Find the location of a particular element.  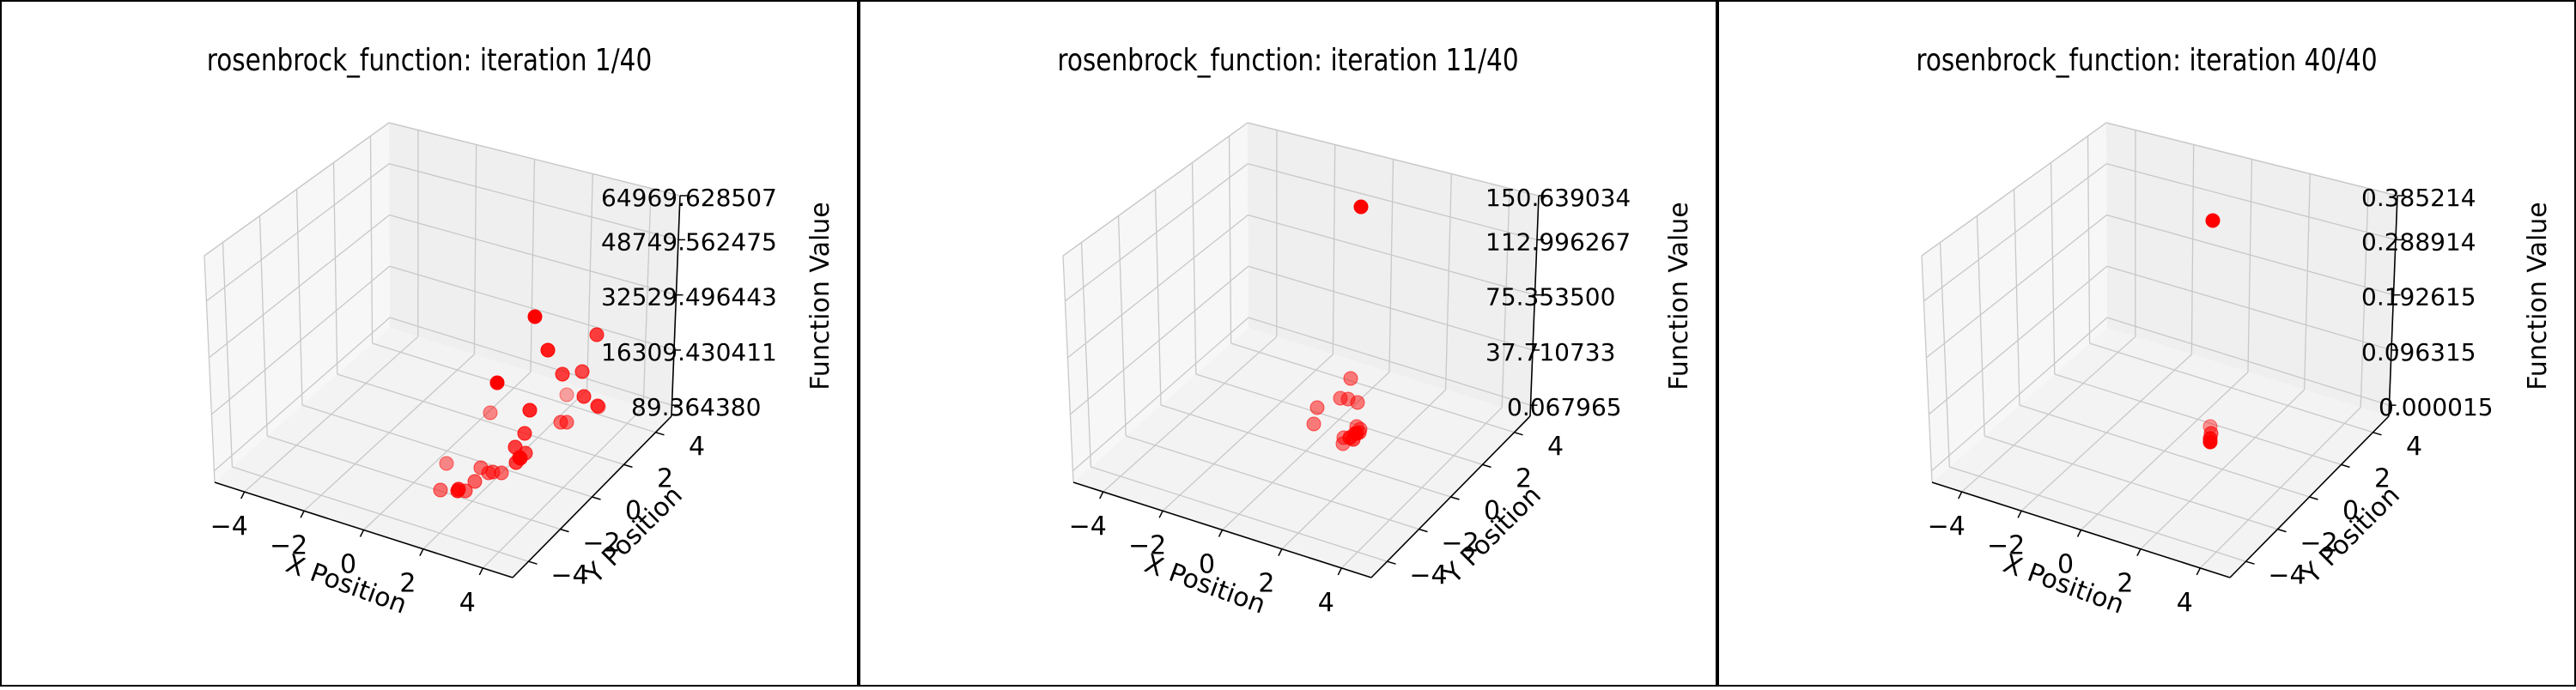

z-tick-label: 75.353500 is located at coordinates (1550, 297).